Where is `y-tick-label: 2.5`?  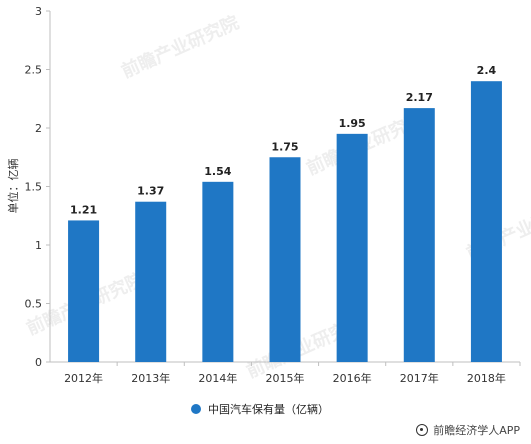 y-tick-label: 2.5 is located at coordinates (34, 70).